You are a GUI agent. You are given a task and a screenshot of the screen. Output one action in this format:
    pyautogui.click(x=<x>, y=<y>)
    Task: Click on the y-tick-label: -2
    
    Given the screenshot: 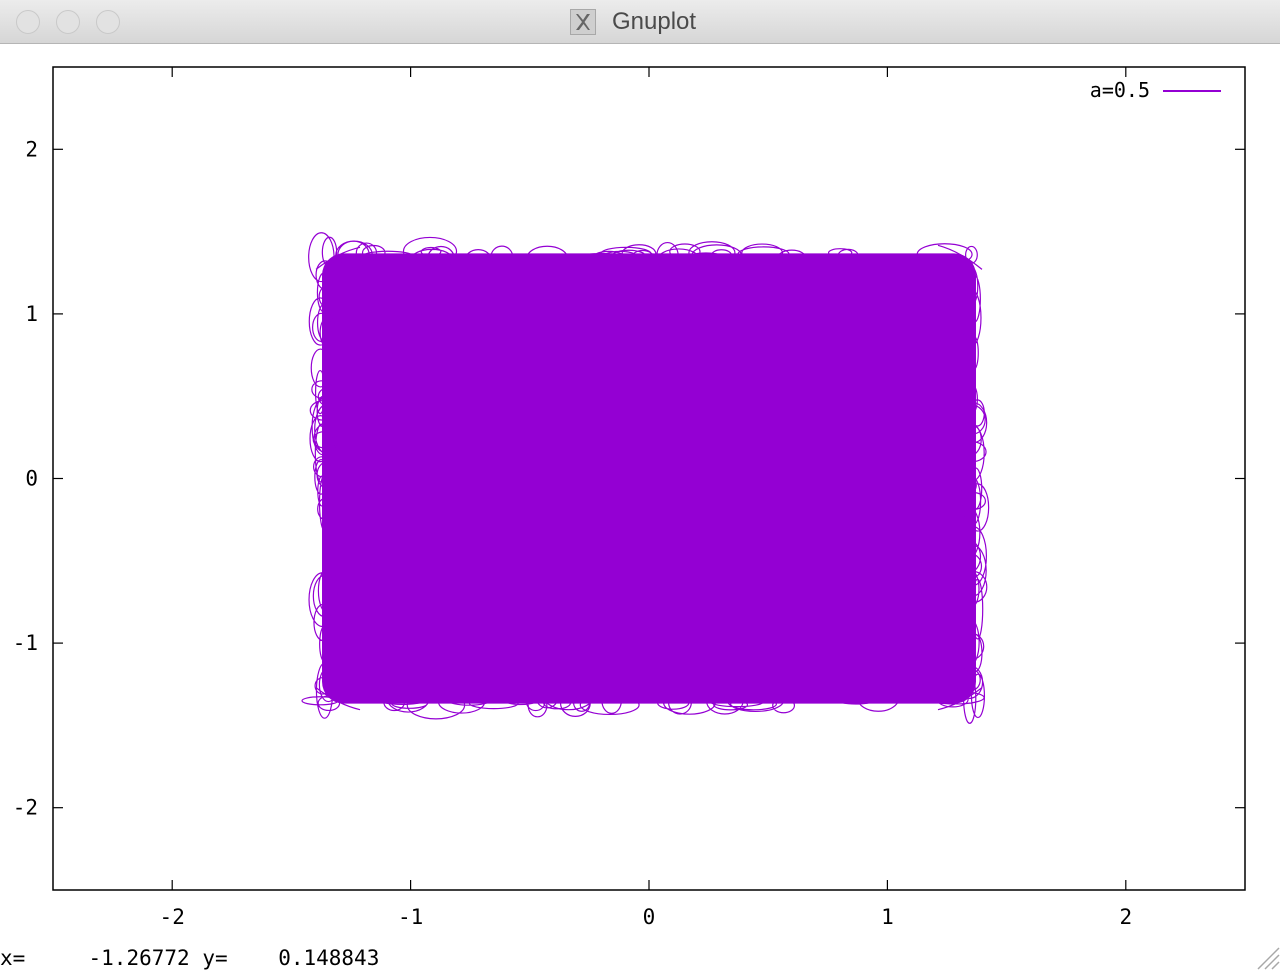 What is the action you would take?
    pyautogui.click(x=25, y=808)
    